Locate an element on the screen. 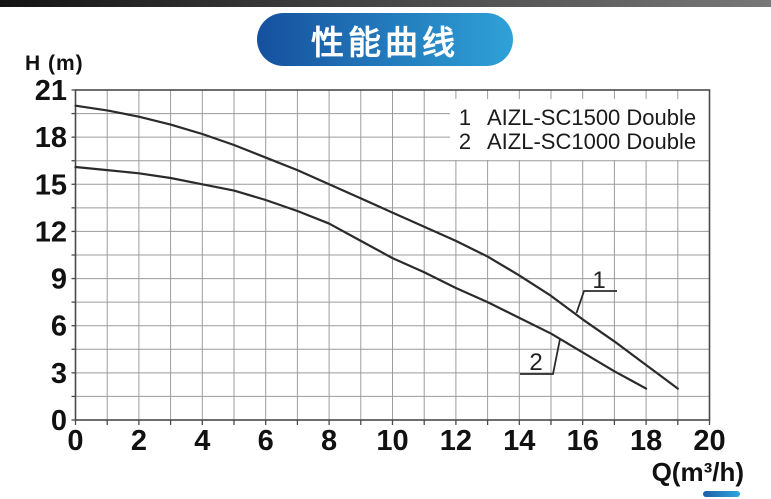 Image resolution: width=771 pixels, height=499 pixels. top-divider-bar is located at coordinates (385, 3).